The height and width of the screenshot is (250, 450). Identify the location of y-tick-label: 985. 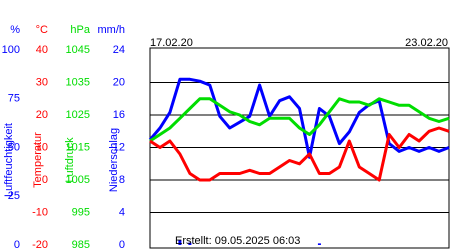
(81, 244).